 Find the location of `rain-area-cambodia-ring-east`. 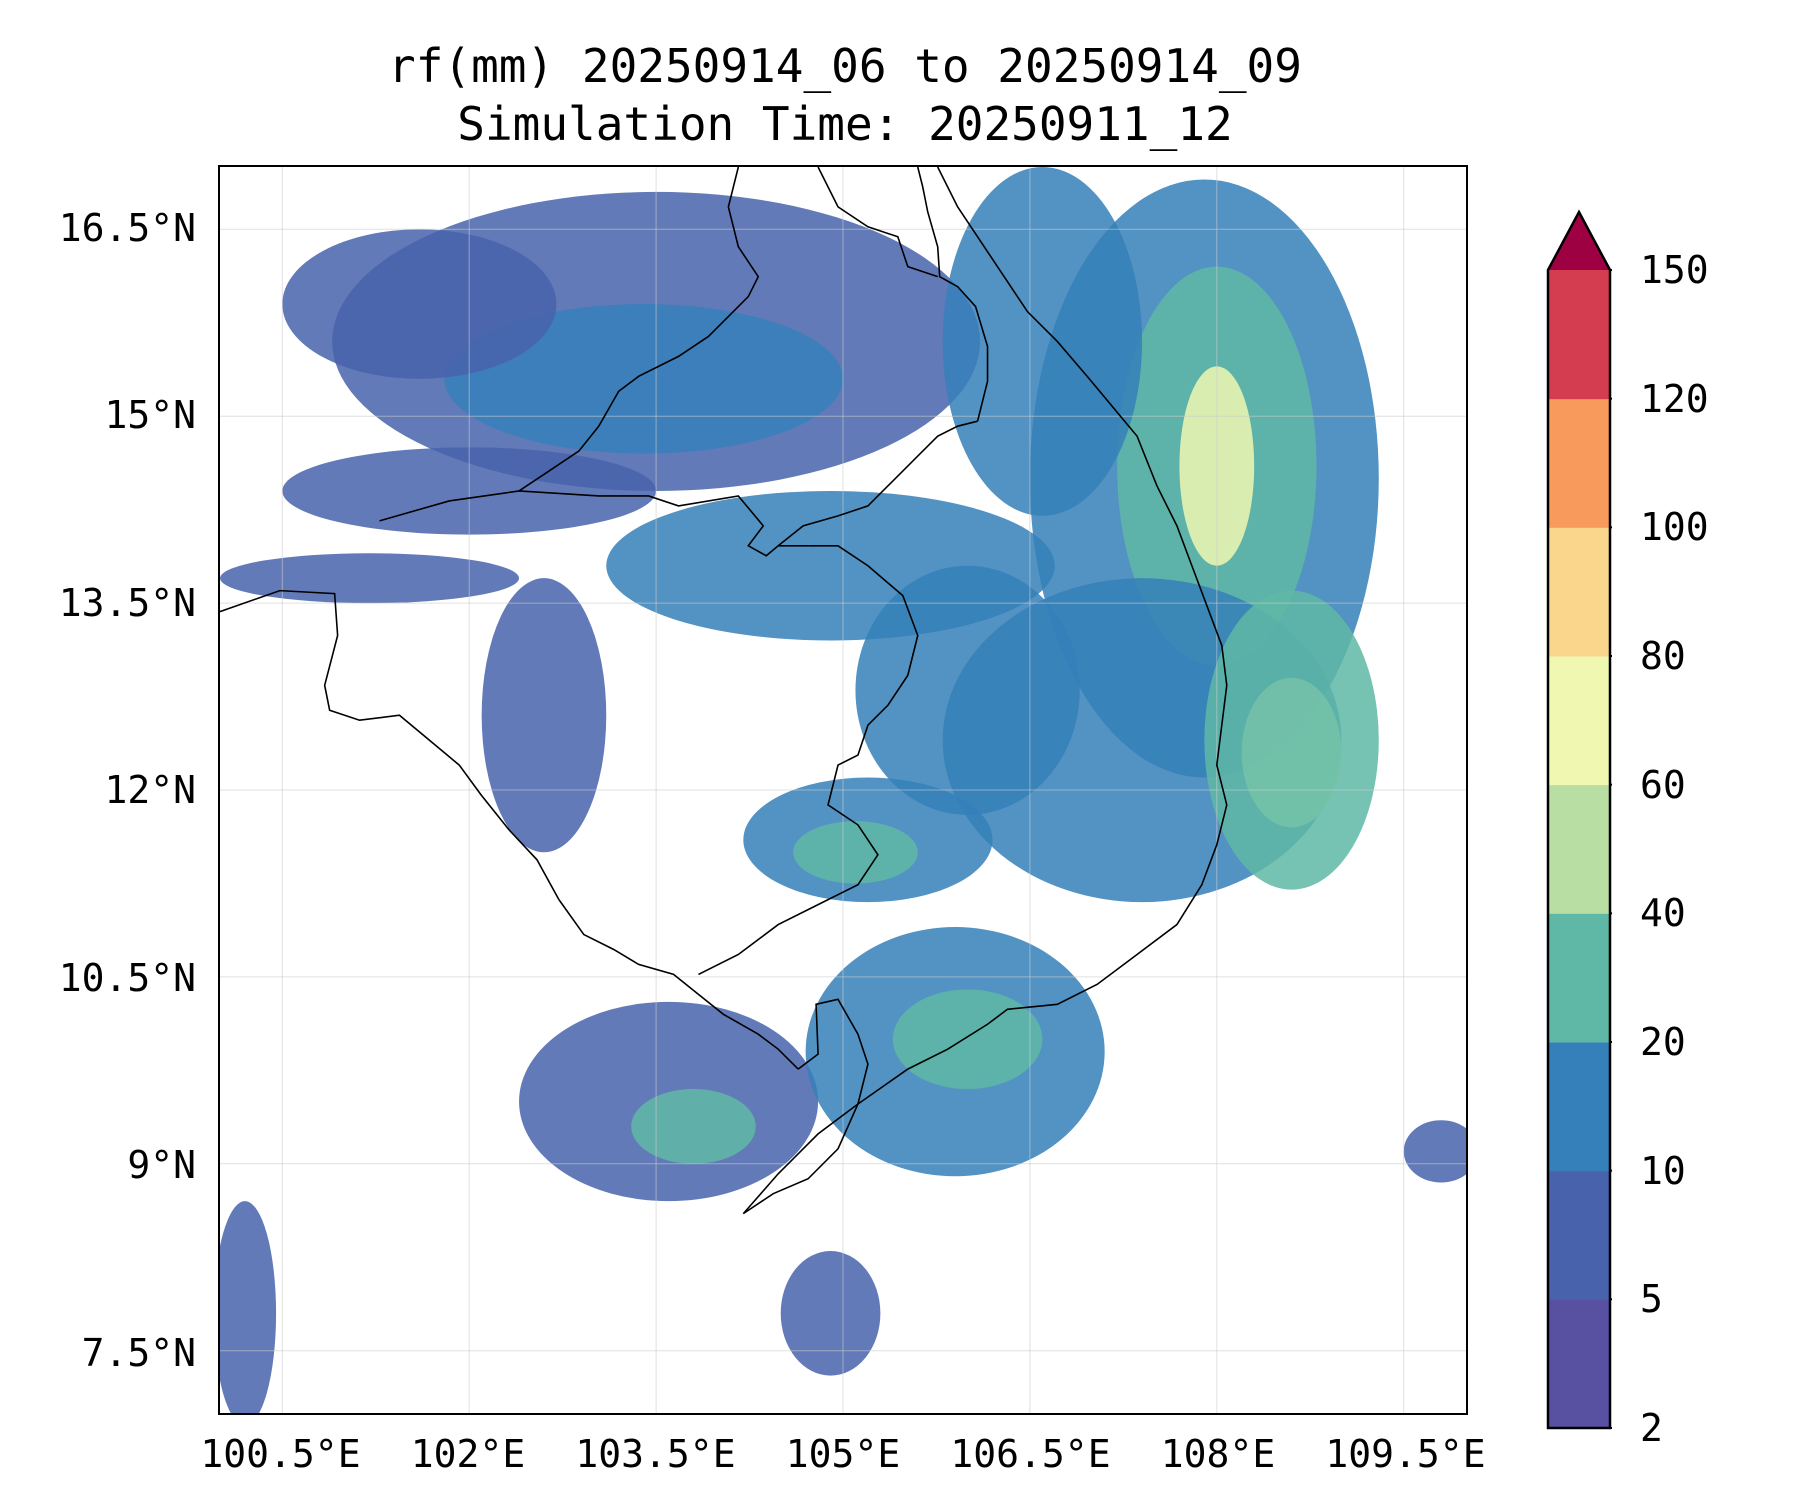

rain-area-cambodia-ring-east is located at coordinates (967, 690).